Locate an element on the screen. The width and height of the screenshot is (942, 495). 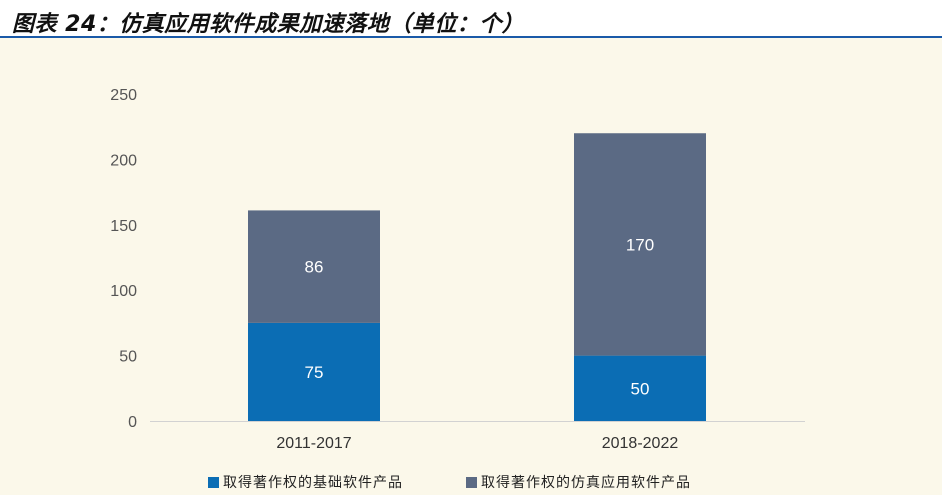
legend-swatch-basic-software is located at coordinates (213, 482).